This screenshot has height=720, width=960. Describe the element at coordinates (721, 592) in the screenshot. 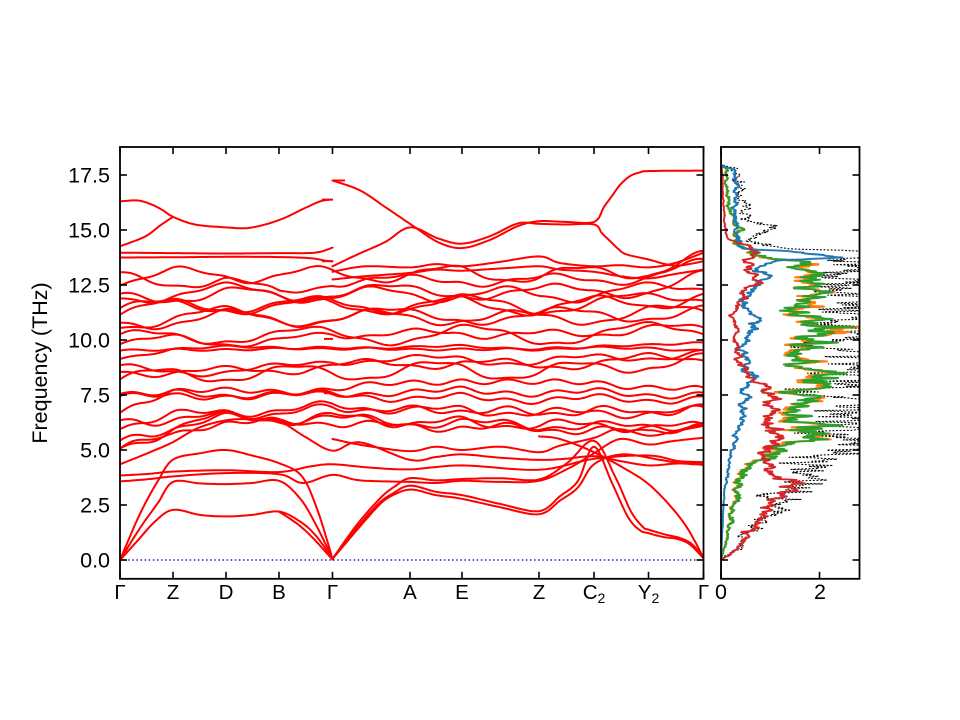

I see `svg-text: 0` at that location.